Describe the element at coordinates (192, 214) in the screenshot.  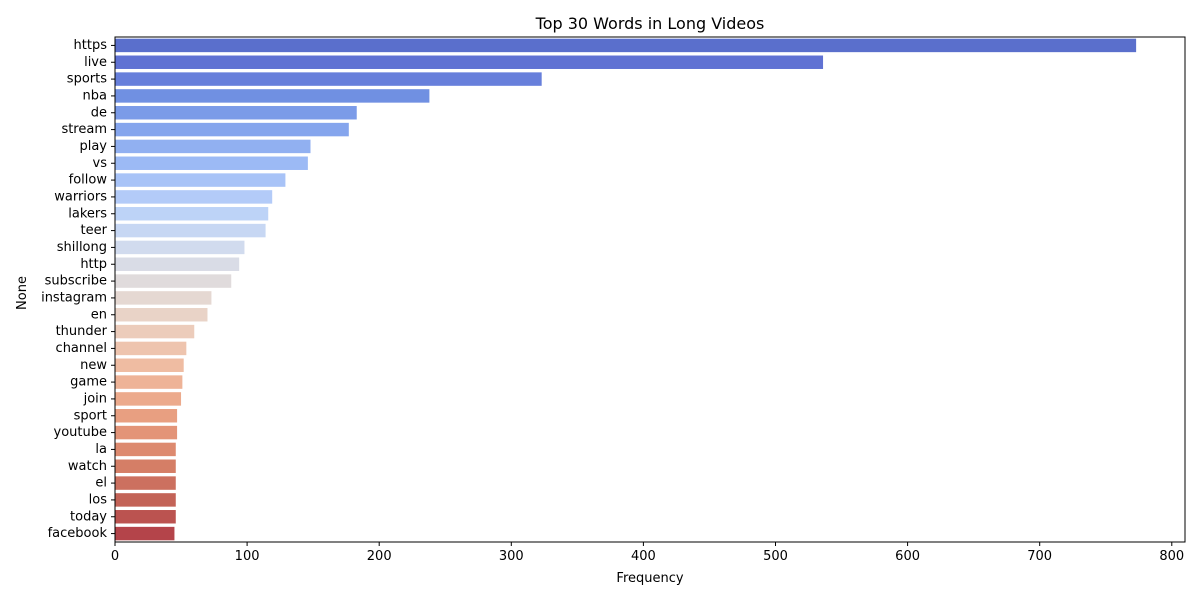
I see `bar-lakers` at that location.